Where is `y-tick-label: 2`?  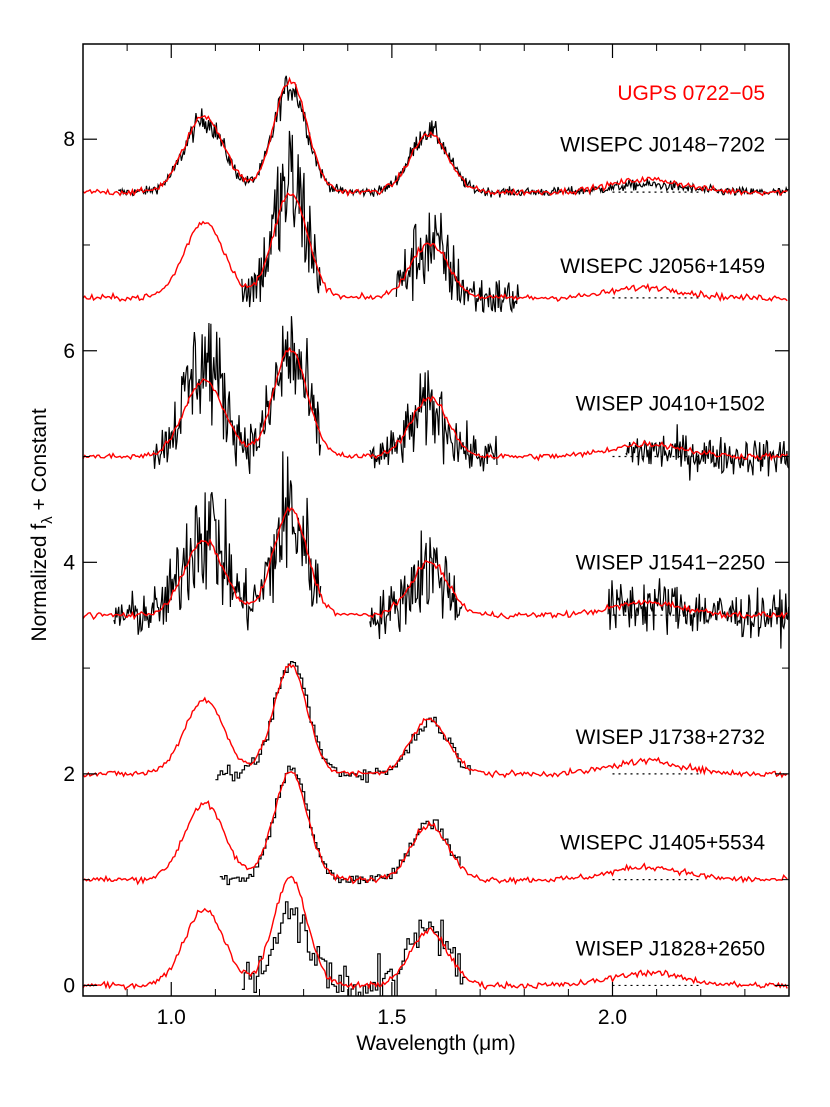
y-tick-label: 2 is located at coordinates (69, 774).